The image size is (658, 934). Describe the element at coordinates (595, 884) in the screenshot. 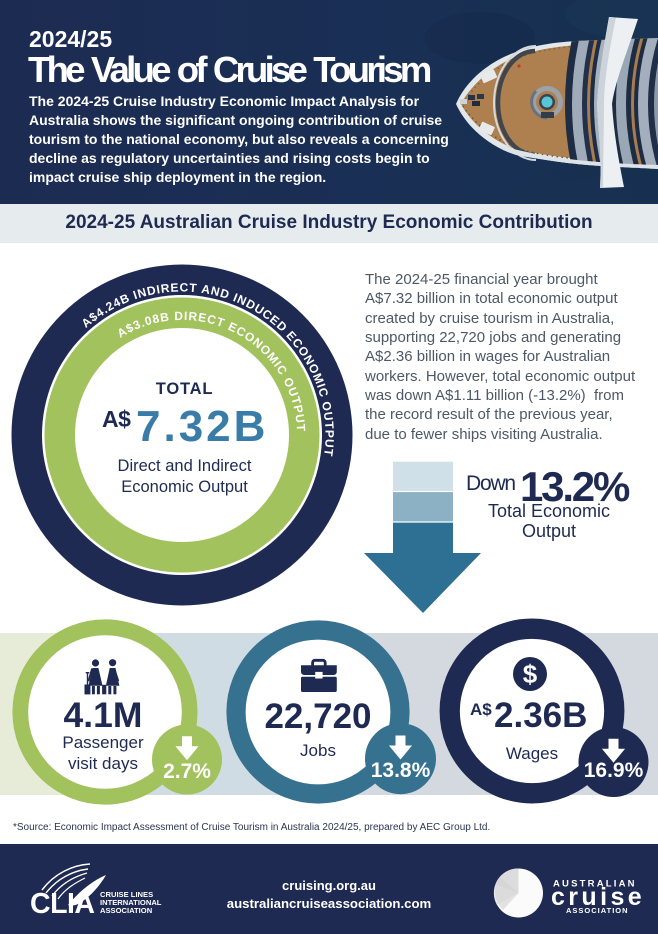

I see `svg-text: AUSTRALIAN` at that location.